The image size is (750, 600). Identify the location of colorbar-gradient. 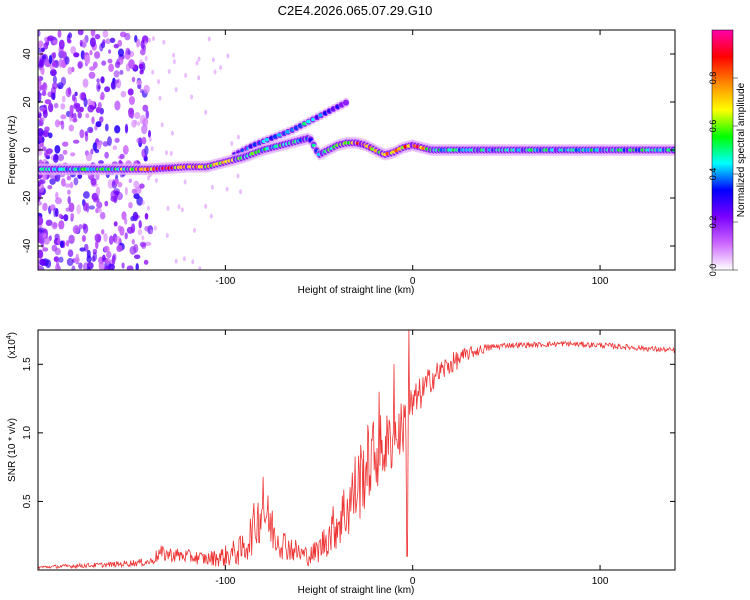
(722, 150).